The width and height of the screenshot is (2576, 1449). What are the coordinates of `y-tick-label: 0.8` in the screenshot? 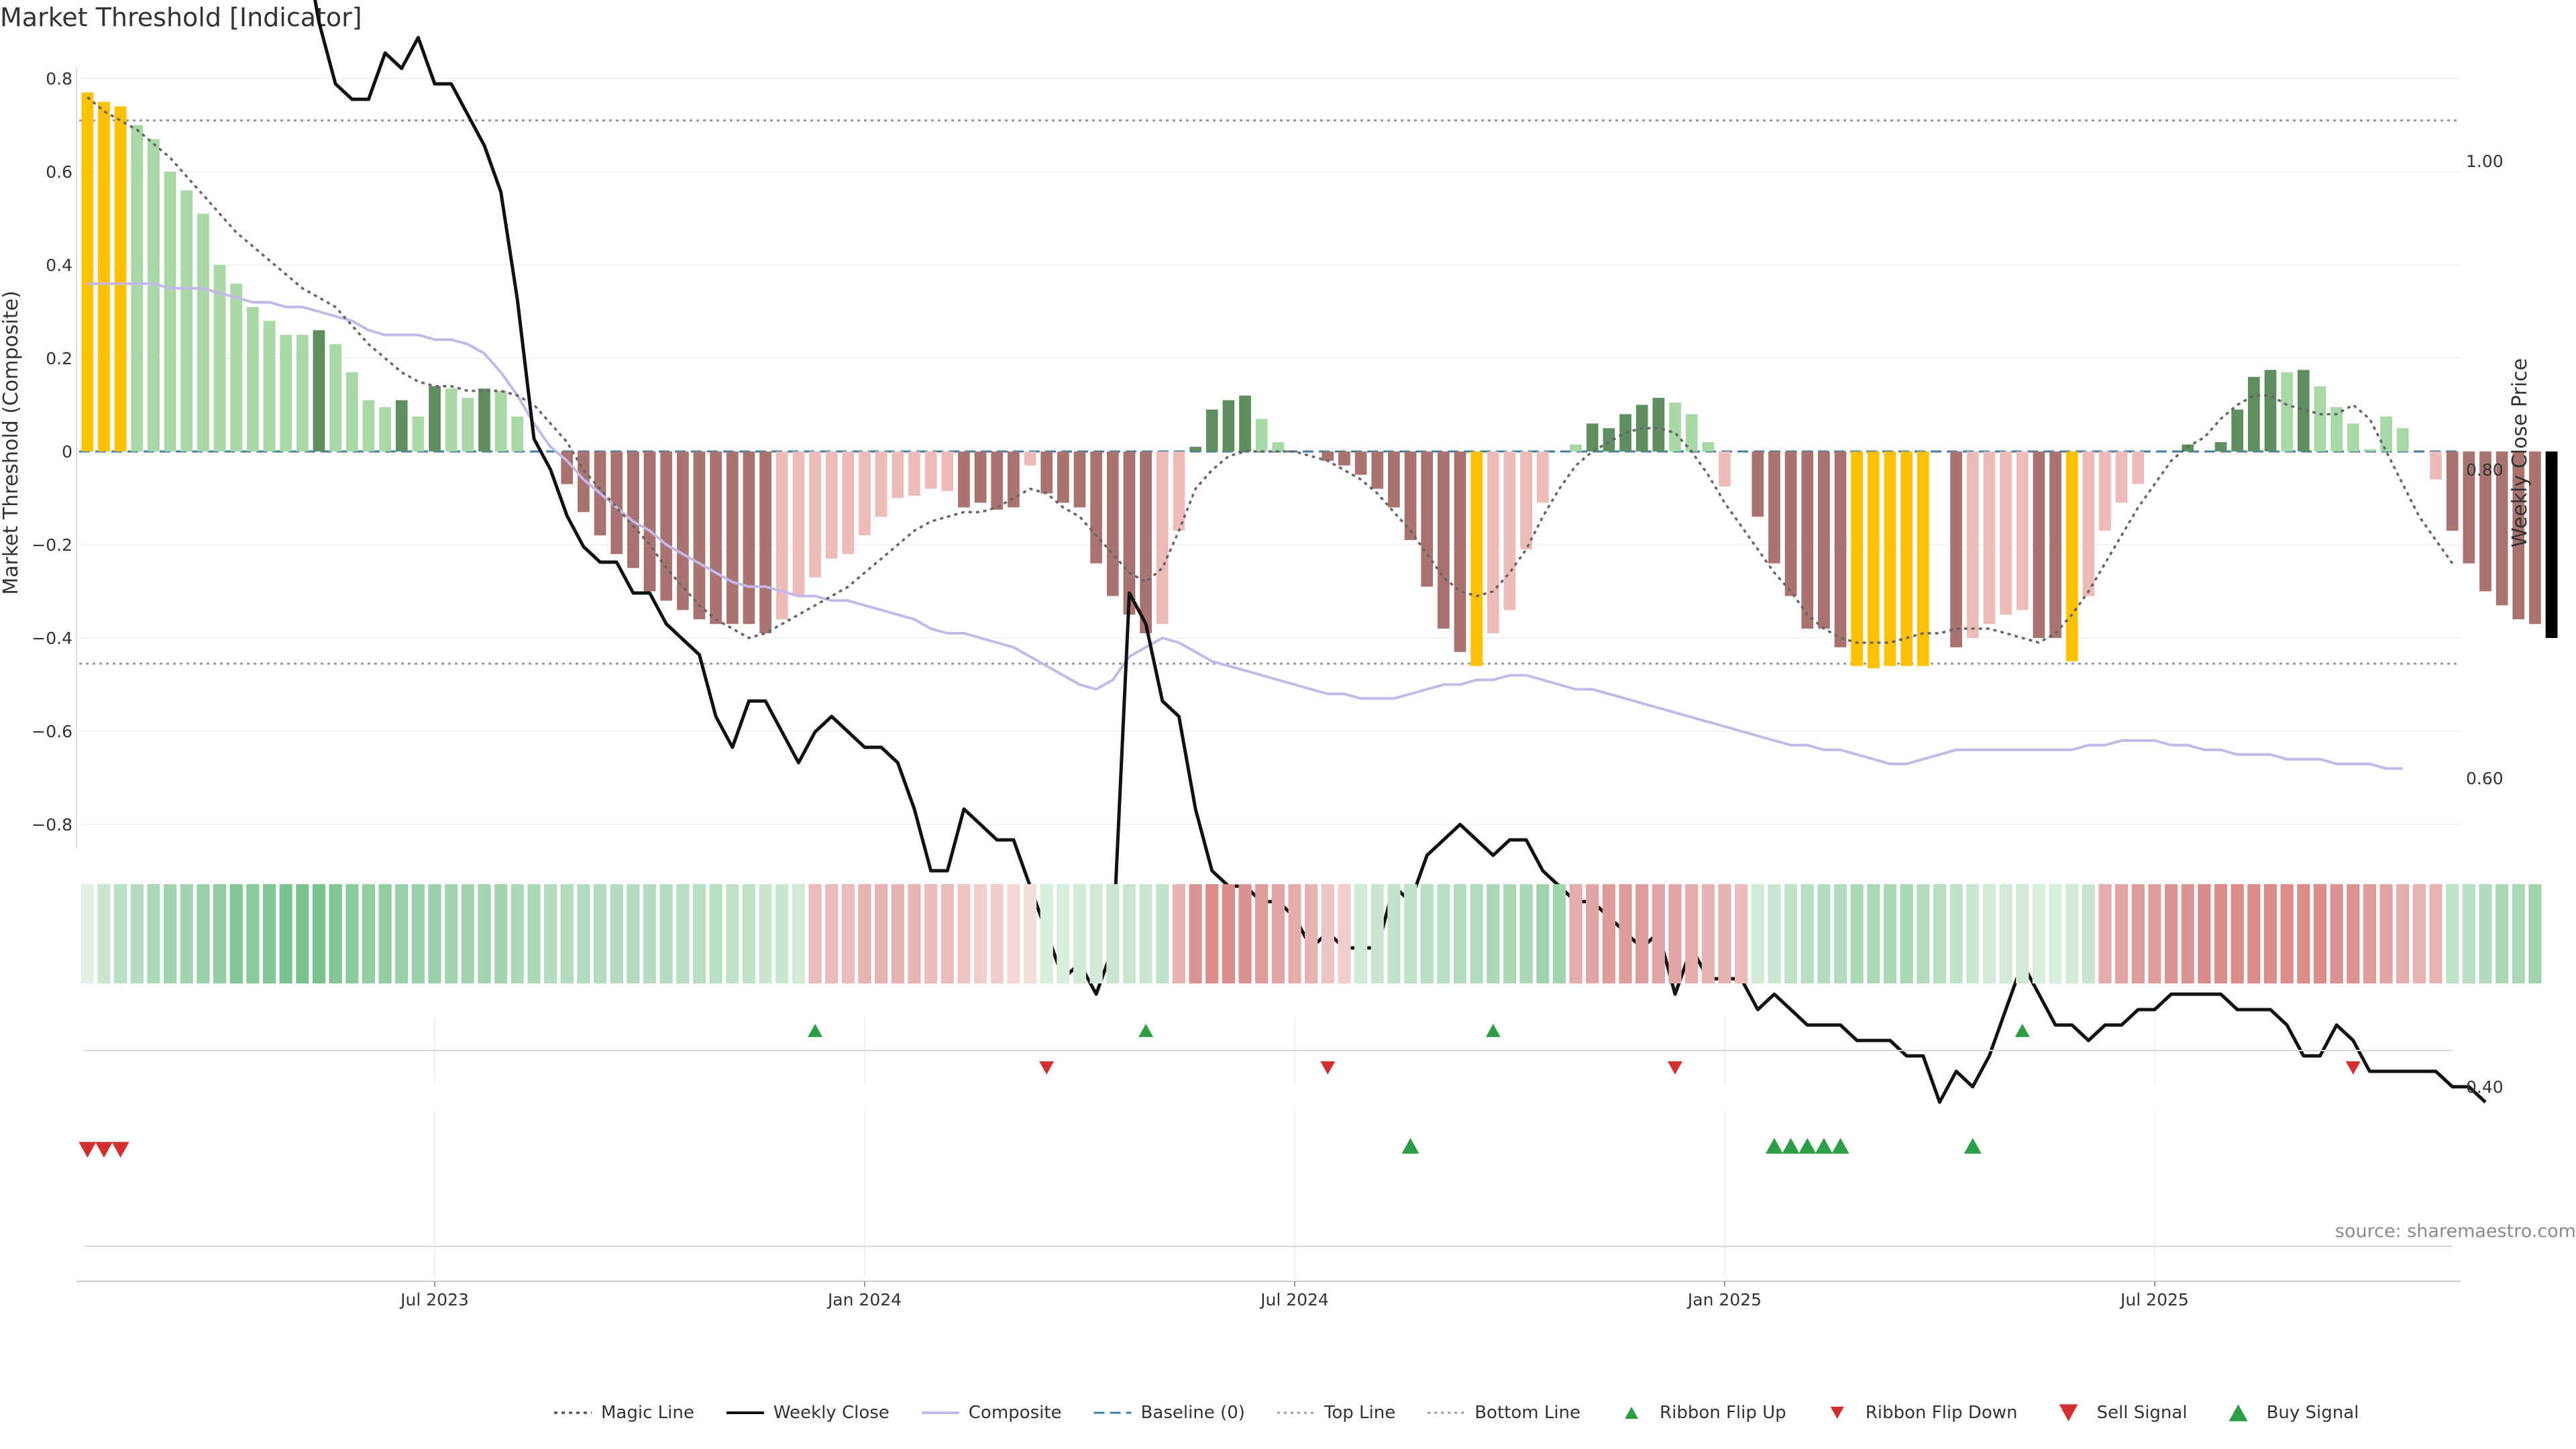 It's located at (59, 79).